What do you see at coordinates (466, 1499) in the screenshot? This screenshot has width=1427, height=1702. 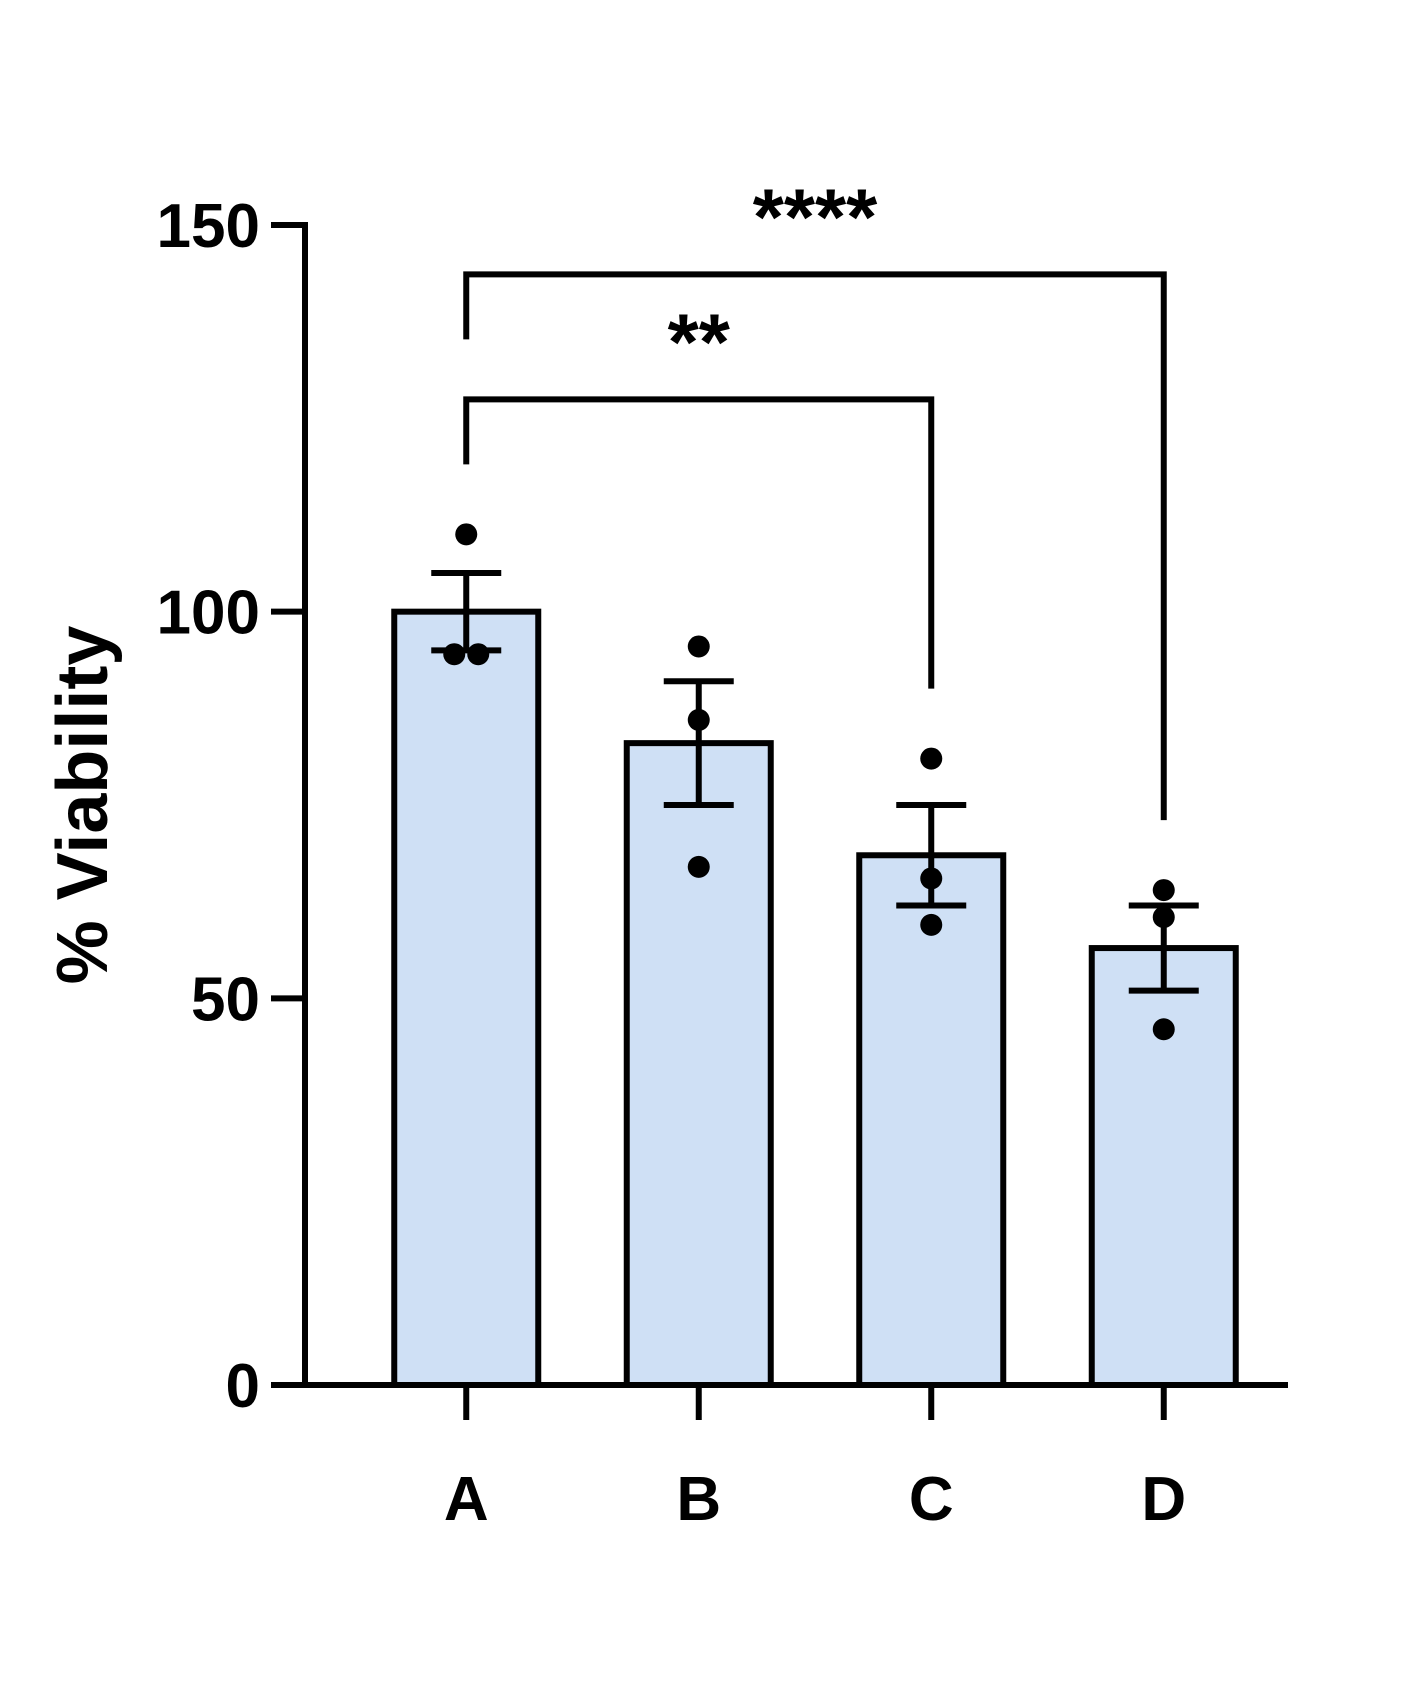 I see `x-tick-label: A` at bounding box center [466, 1499].